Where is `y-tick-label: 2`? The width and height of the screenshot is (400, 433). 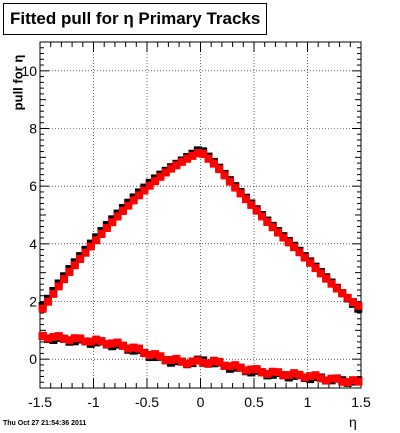 y-tick-label: 2 is located at coordinates (33, 302).